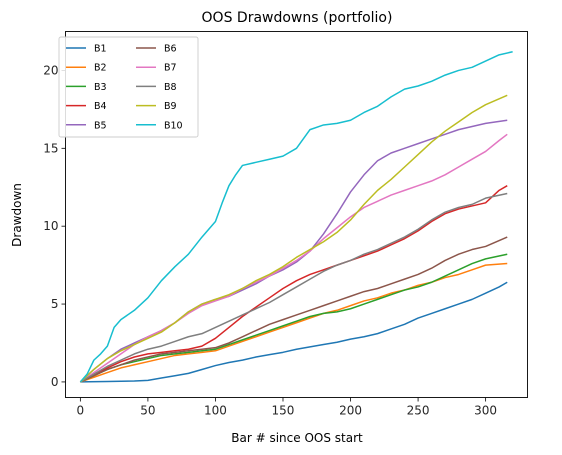 This screenshot has width=562, height=455. What do you see at coordinates (350, 411) in the screenshot?
I see `x-tick-label: 200` at bounding box center [350, 411].